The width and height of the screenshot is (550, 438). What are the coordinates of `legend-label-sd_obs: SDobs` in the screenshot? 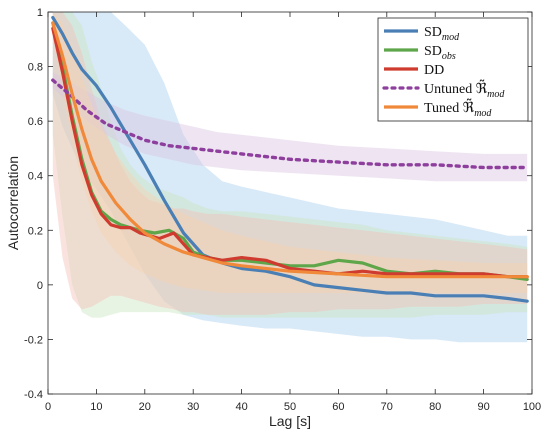 It's located at (440, 53).